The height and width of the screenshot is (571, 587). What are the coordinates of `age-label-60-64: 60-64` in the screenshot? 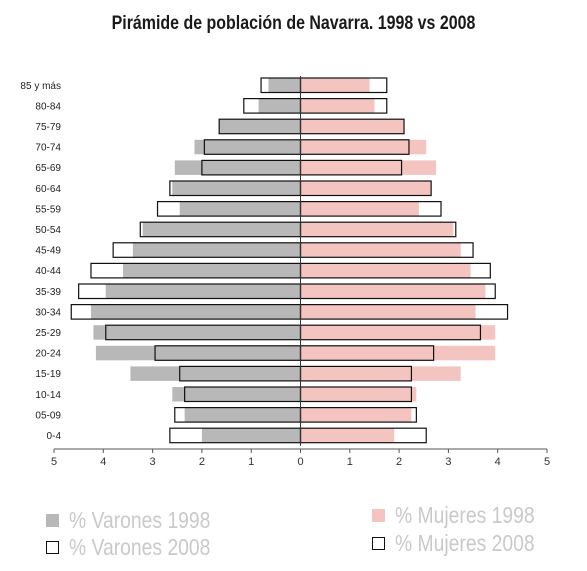 It's located at (48, 189).